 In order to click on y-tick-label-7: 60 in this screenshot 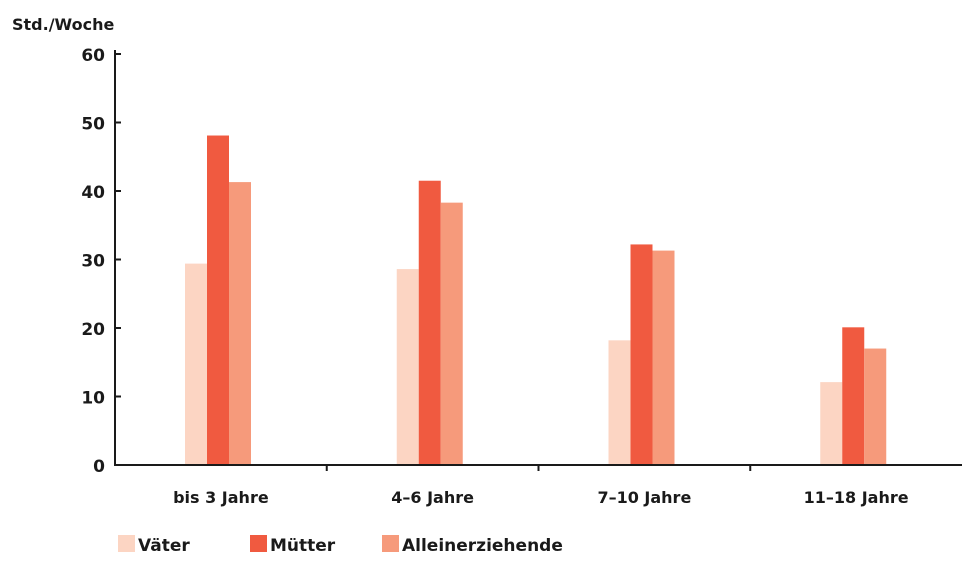, I will do `click(93, 56)`.